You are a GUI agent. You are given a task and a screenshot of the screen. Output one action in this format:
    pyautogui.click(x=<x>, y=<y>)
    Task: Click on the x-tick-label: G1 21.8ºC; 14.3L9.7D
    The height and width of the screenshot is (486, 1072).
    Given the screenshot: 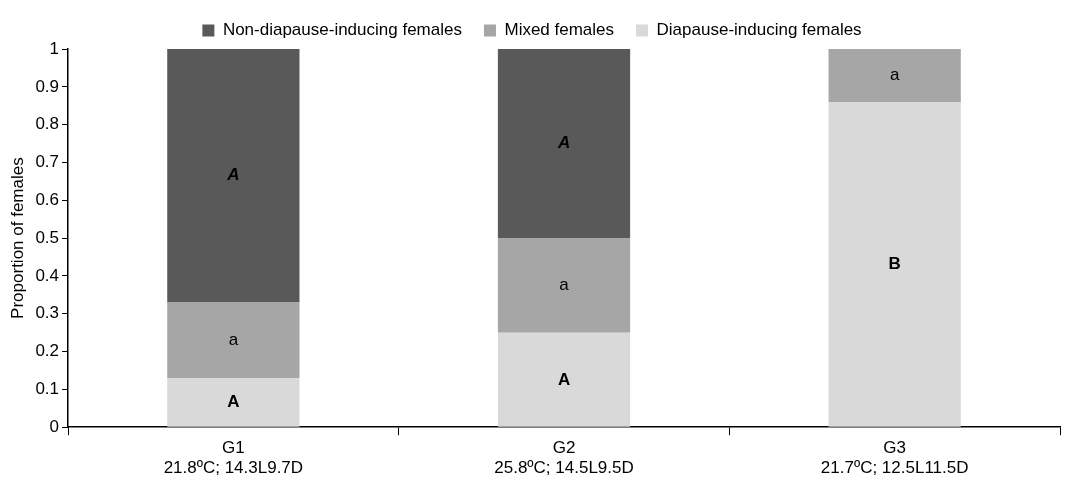 What is the action you would take?
    pyautogui.click(x=233, y=458)
    